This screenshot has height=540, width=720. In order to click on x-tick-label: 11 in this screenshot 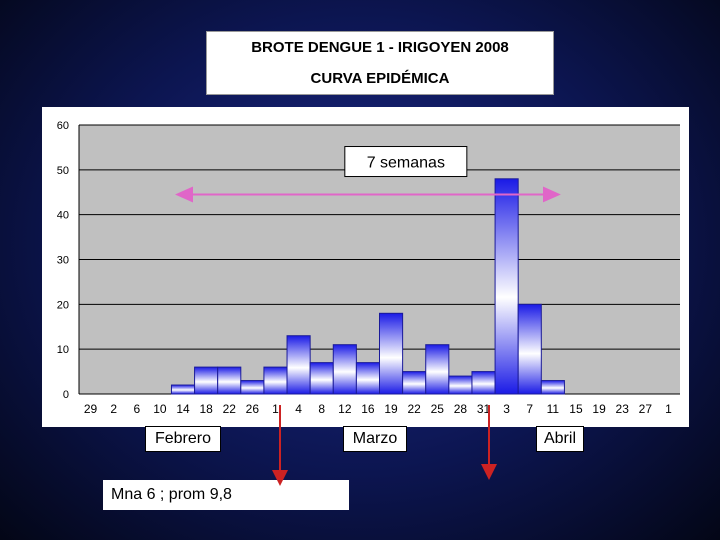, I will do `click(553, 409)`.